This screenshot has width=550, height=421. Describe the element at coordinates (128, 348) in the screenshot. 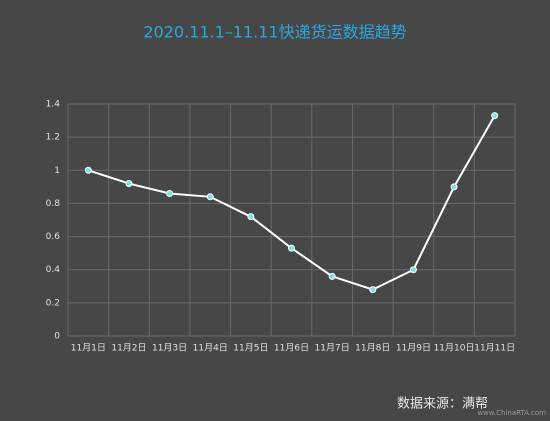

I see `x-tick-label: 11月2日` at that location.